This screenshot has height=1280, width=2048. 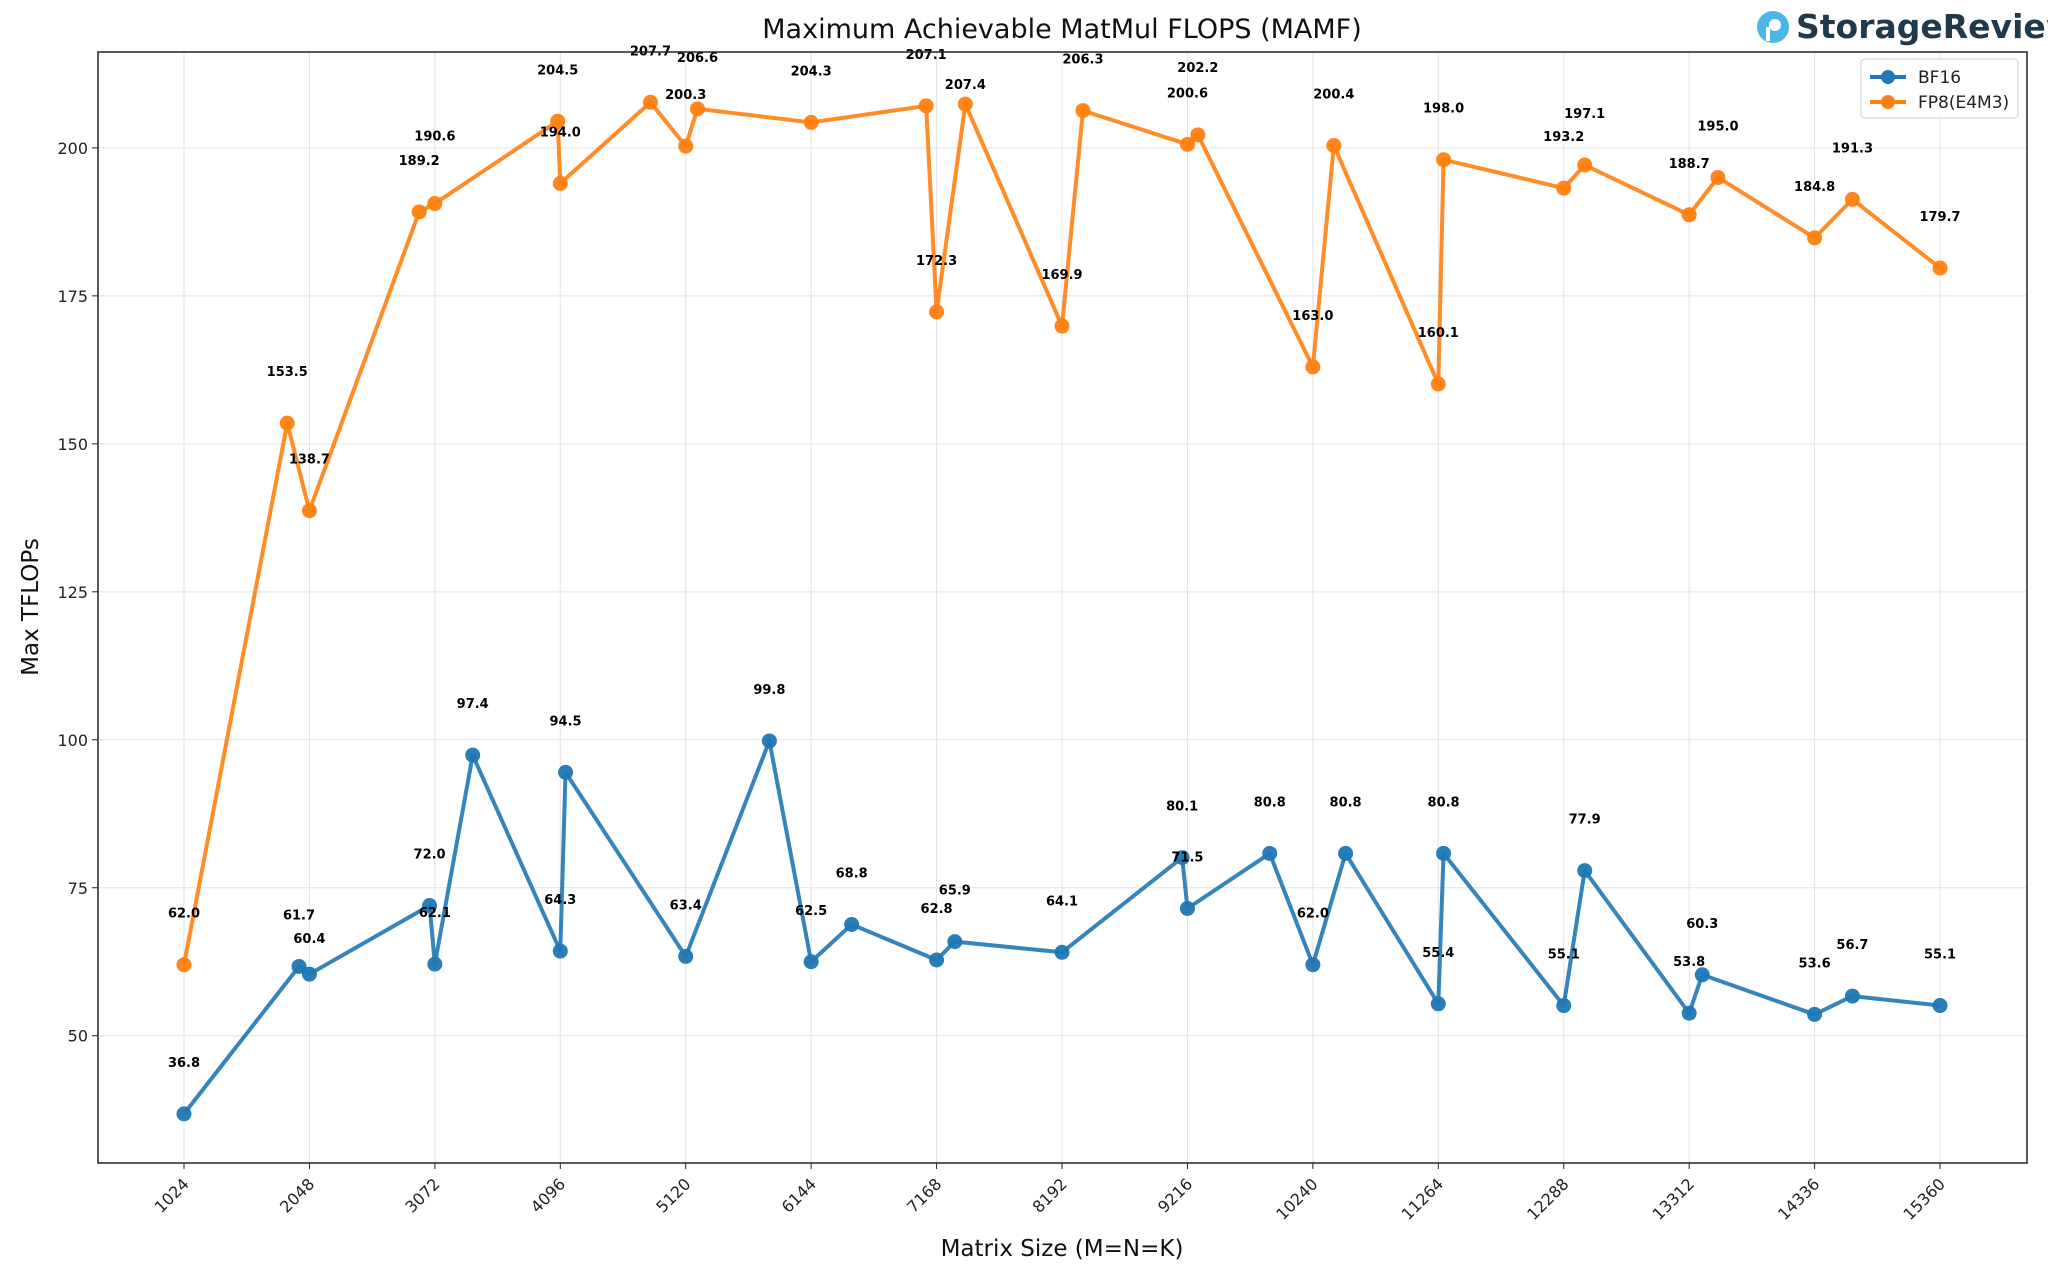 What do you see at coordinates (422, 1195) in the screenshot?
I see `x-tick-label: 3072` at bounding box center [422, 1195].